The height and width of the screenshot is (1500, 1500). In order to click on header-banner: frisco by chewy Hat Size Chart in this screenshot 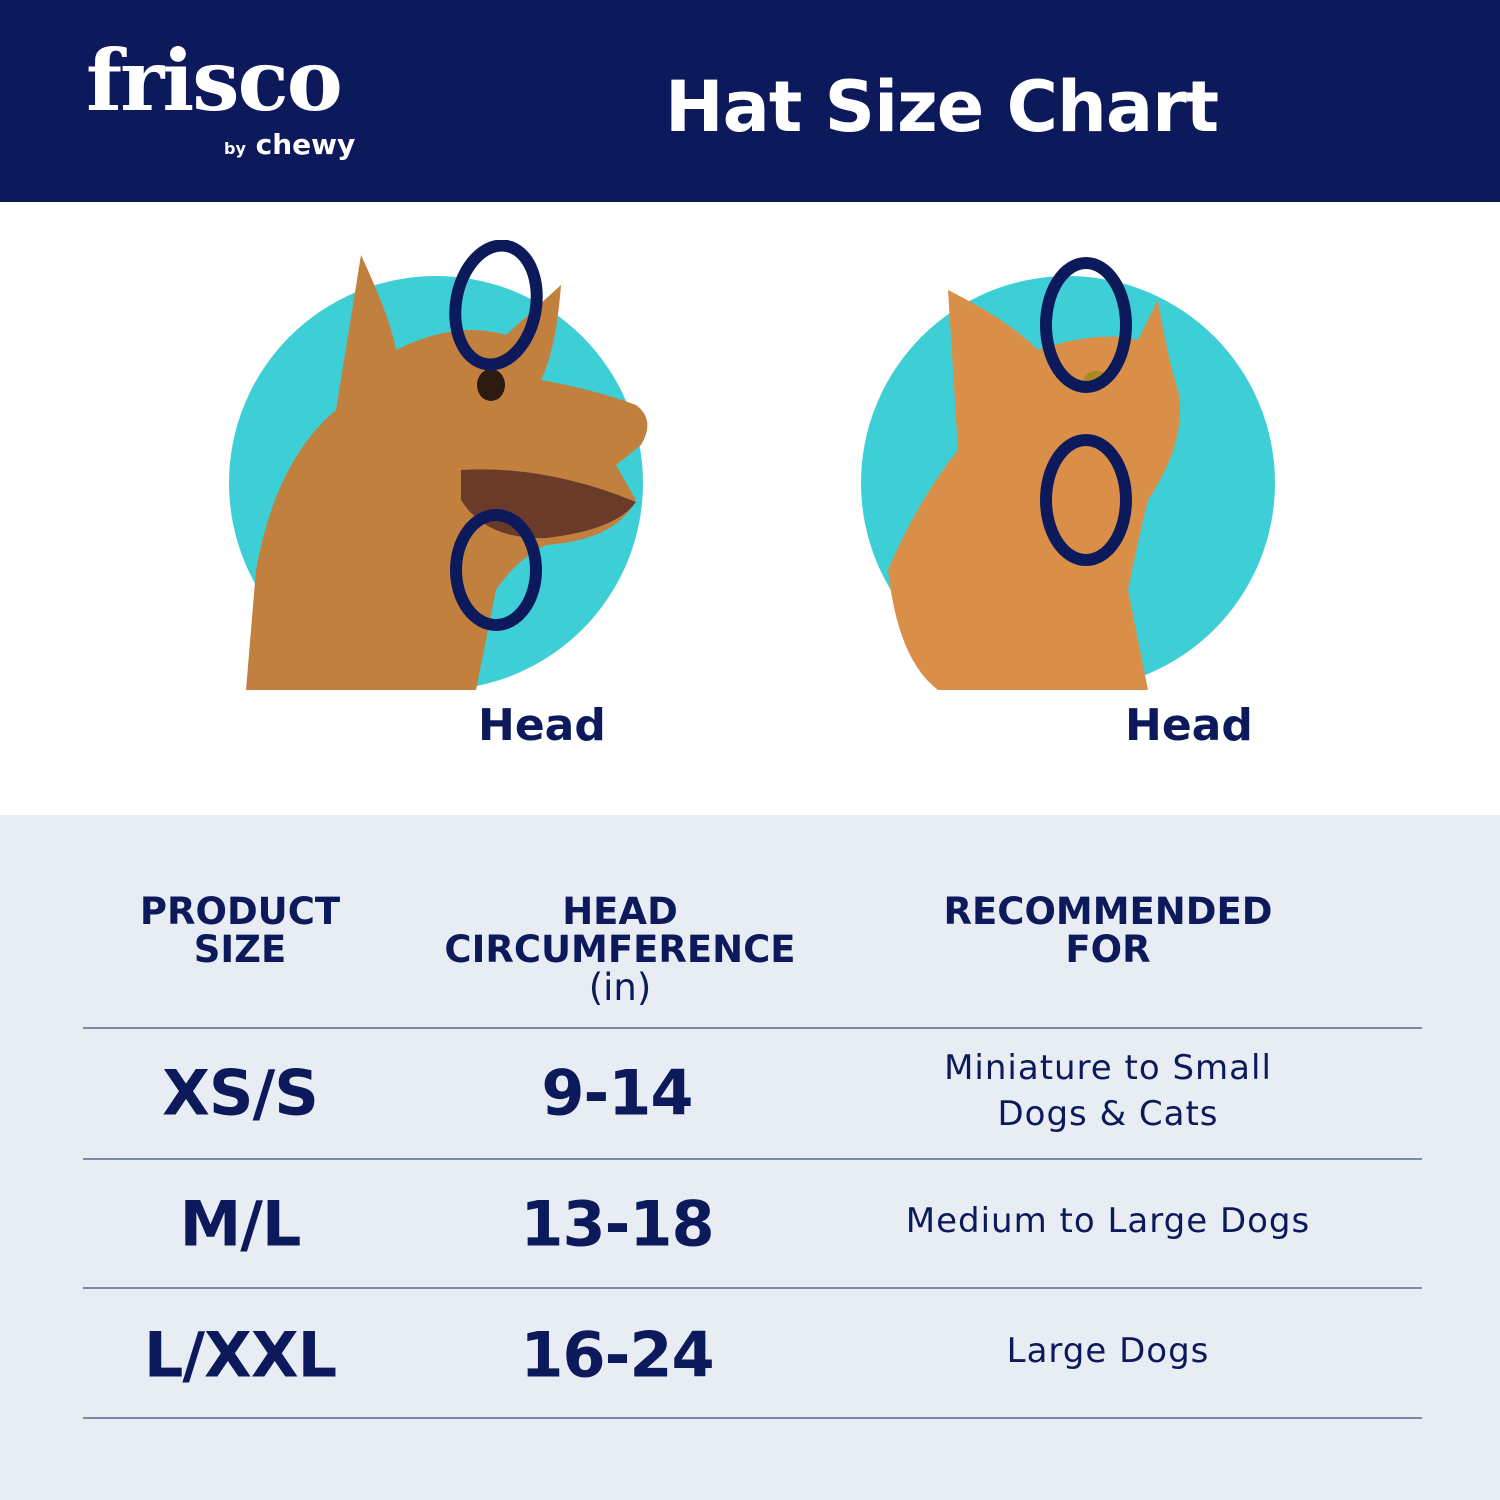, I will do `click(750, 101)`.